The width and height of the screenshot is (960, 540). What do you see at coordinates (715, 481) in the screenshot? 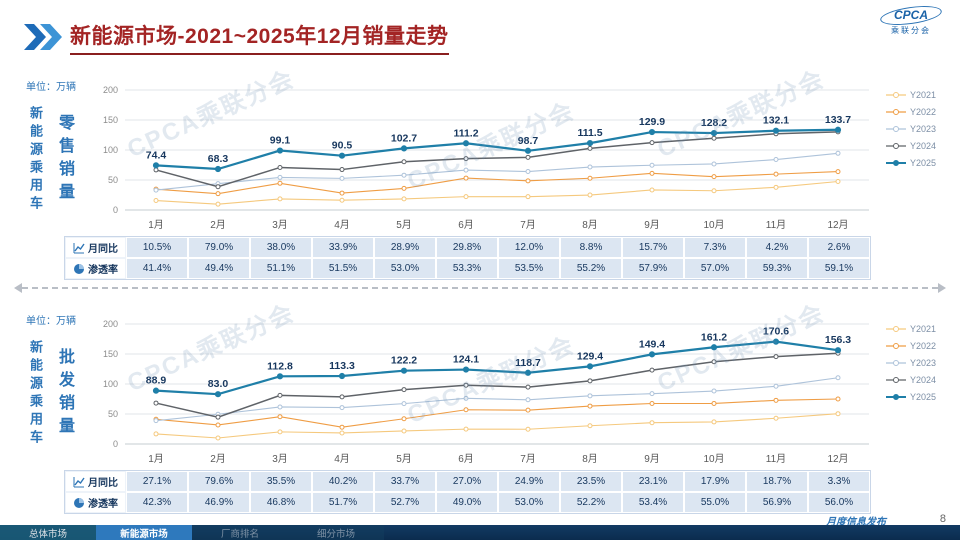
I see `table-cell: 17.9%` at bounding box center [715, 481].